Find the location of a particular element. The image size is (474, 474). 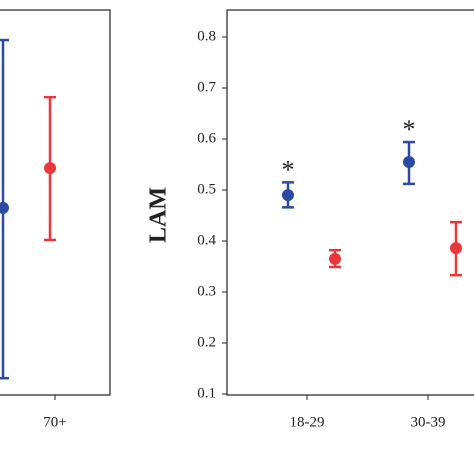

y-tick-label: 0.2 is located at coordinates (206, 342).